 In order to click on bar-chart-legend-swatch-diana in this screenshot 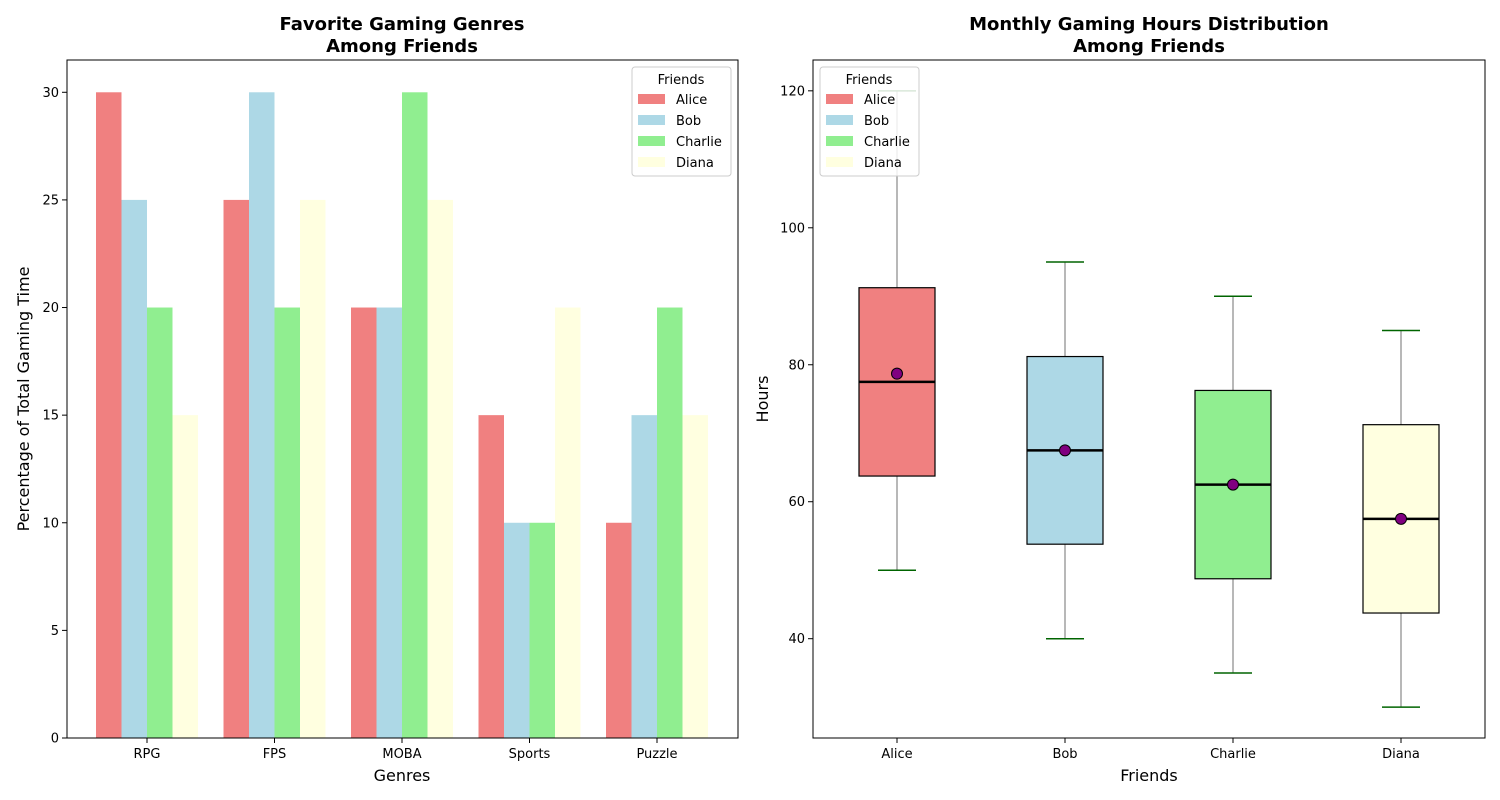, I will do `click(651, 162)`.